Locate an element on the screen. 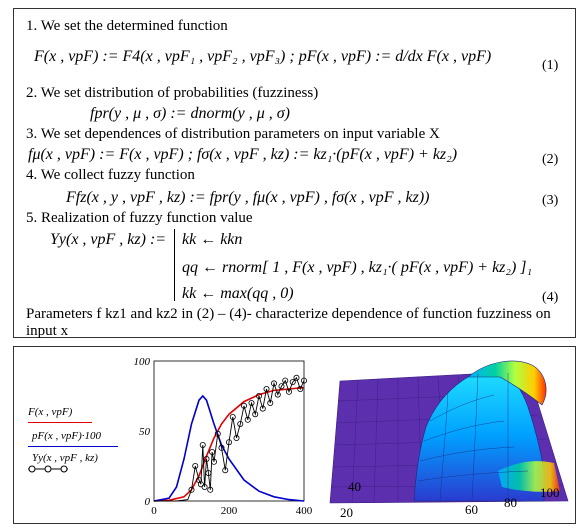 This screenshot has height=531, width=588. eq-number-4: (4) is located at coordinates (550, 297).